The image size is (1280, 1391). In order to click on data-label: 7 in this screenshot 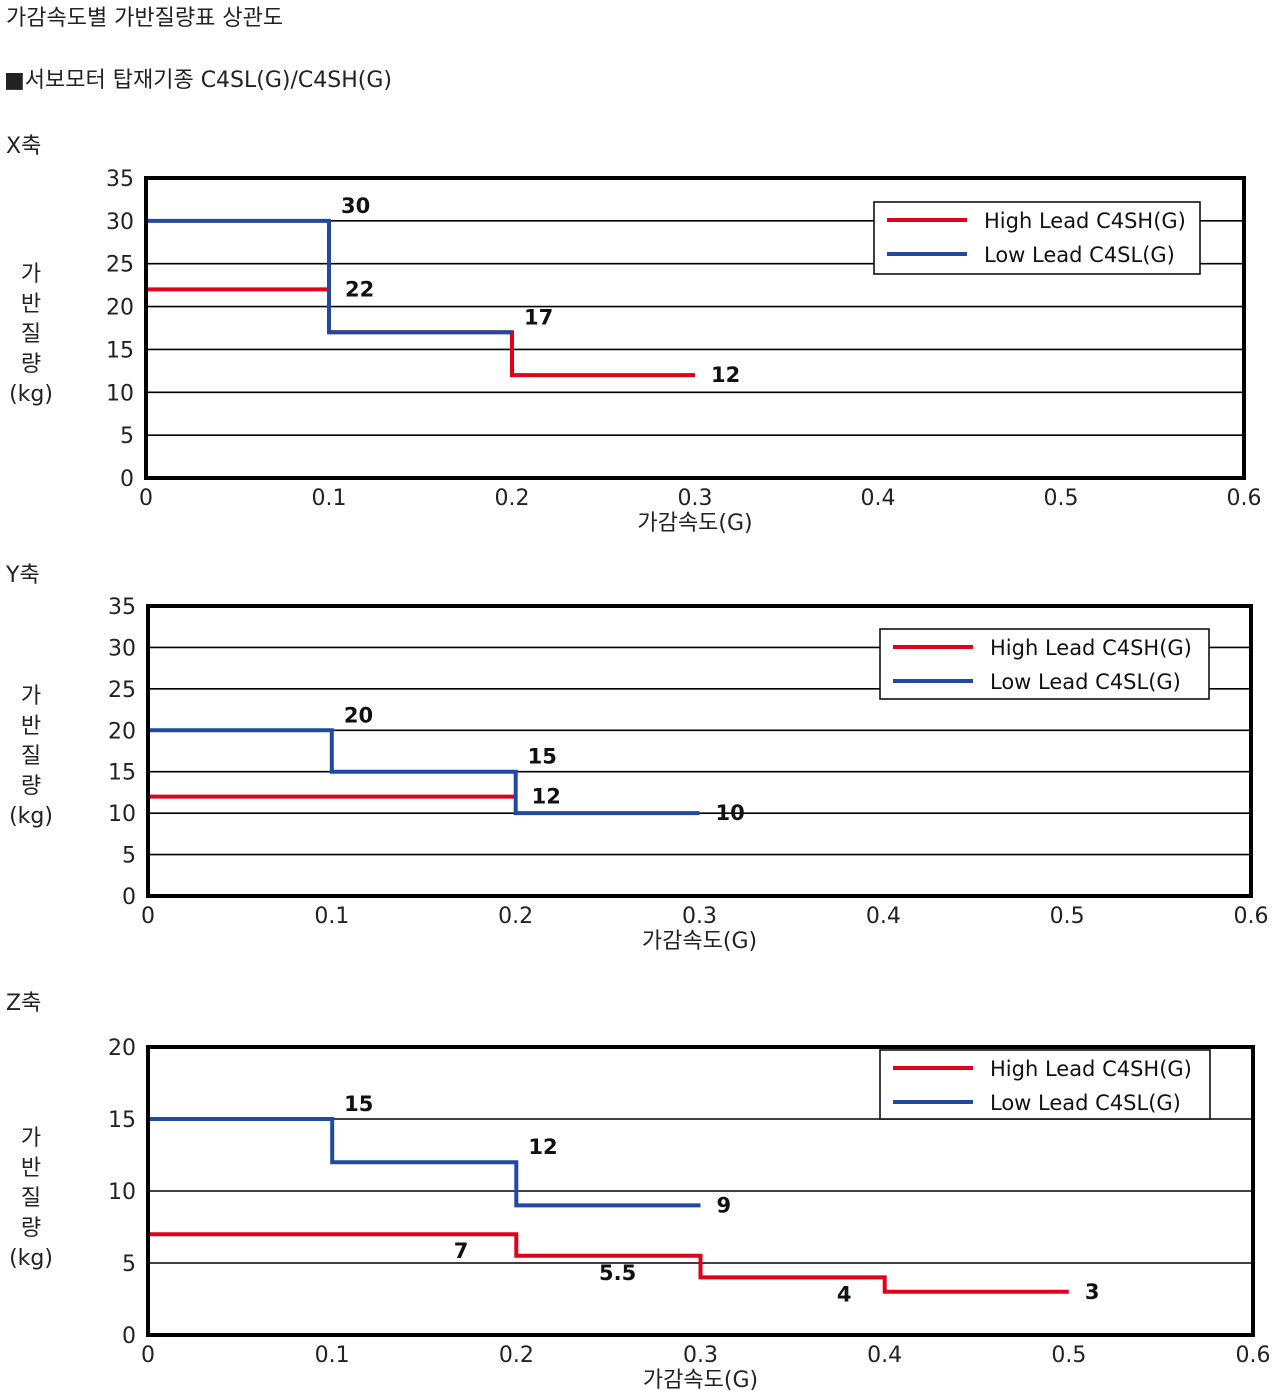, I will do `click(461, 1251)`.